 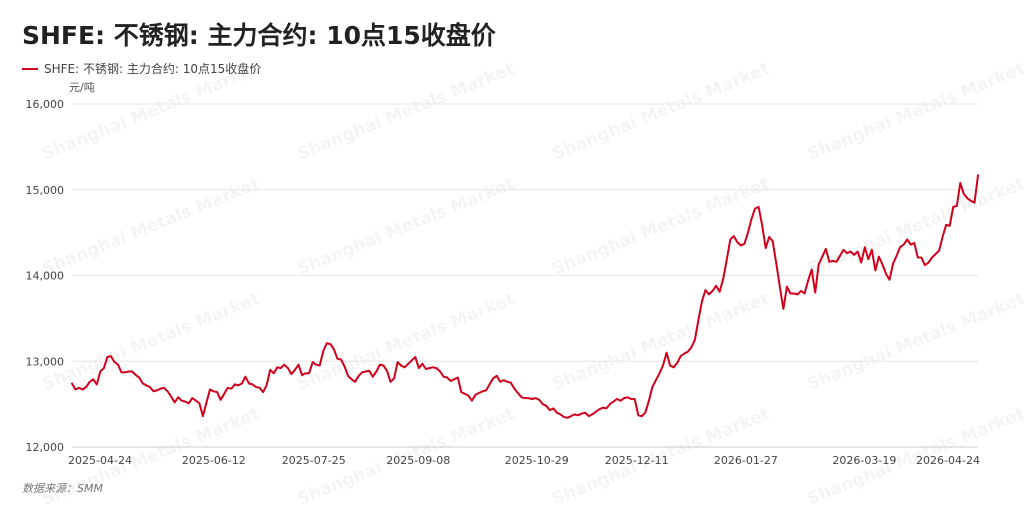 What do you see at coordinates (62, 488) in the screenshot?
I see `data-source: 数据来源：SMM` at bounding box center [62, 488].